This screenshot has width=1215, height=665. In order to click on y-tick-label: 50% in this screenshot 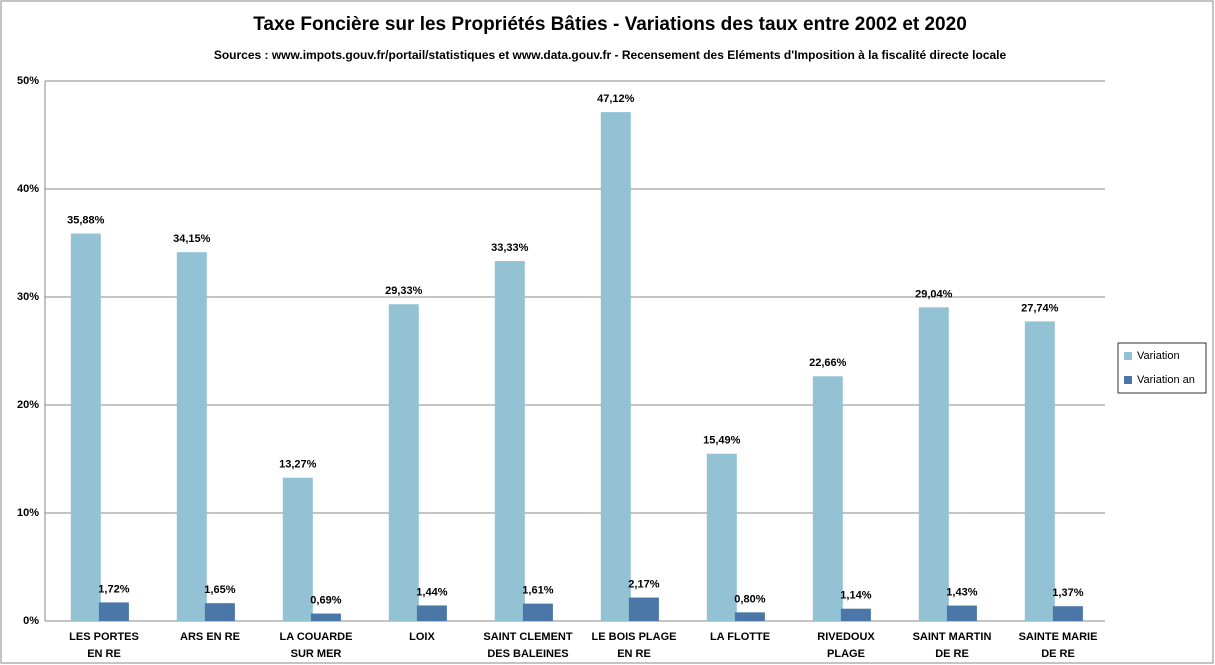, I will do `click(28, 81)`.